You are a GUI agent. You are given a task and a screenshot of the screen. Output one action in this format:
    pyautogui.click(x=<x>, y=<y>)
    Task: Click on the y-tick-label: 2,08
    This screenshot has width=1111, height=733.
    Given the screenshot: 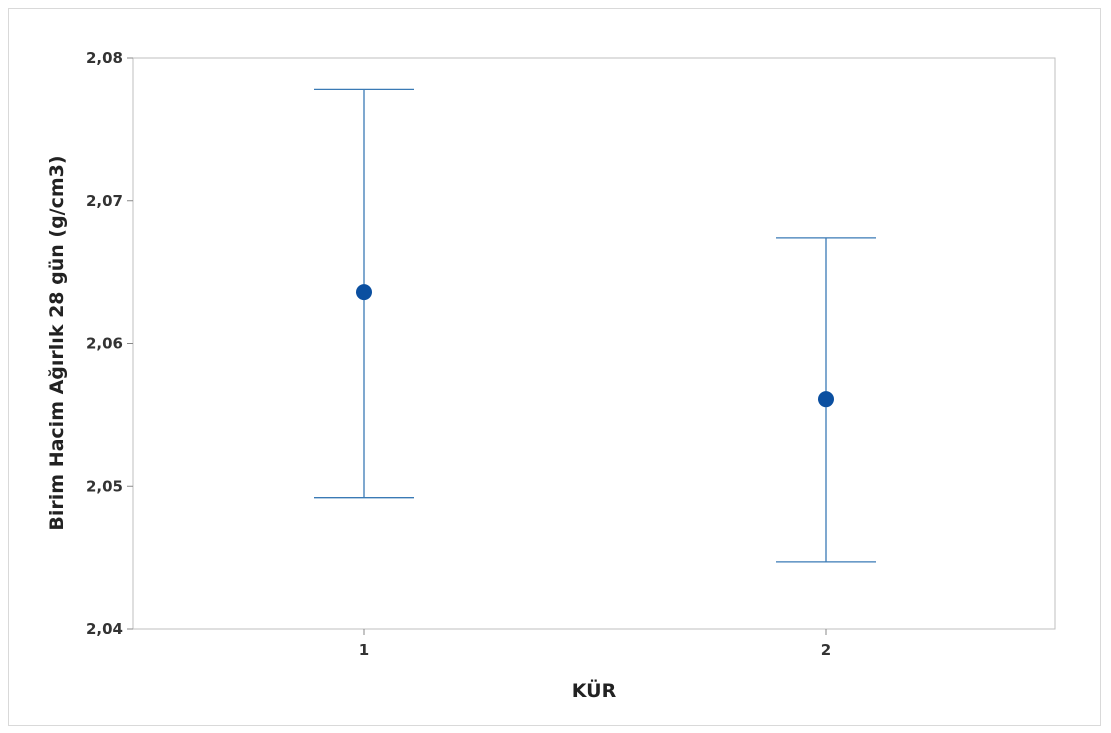 What is the action you would take?
    pyautogui.click(x=104, y=58)
    